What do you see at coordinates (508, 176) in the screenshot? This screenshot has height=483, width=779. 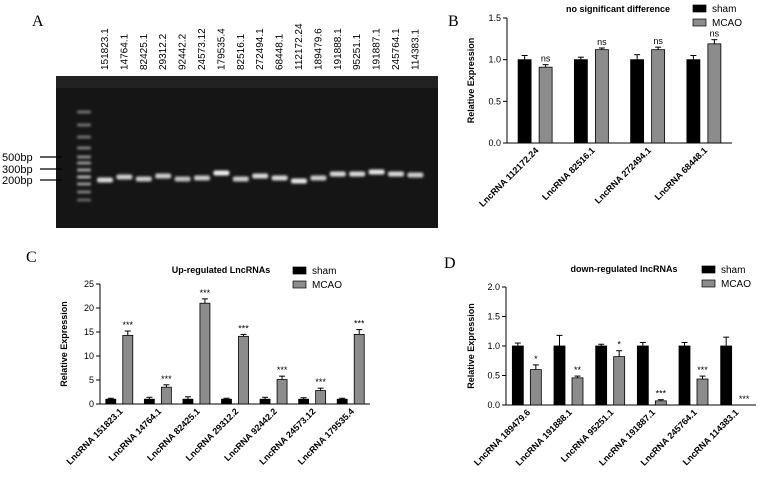 I see `x-category-label: LncRNA 112172.24` at bounding box center [508, 176].